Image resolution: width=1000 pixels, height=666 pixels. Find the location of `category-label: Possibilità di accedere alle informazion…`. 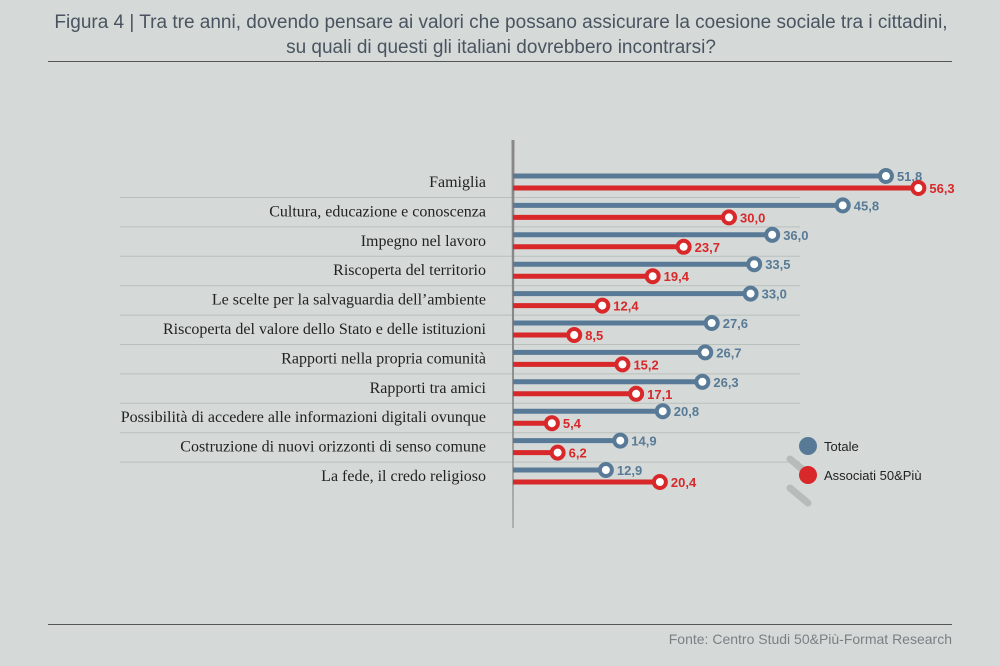

category-label: Possibilità di accedere alle informazion… is located at coordinates (303, 417).